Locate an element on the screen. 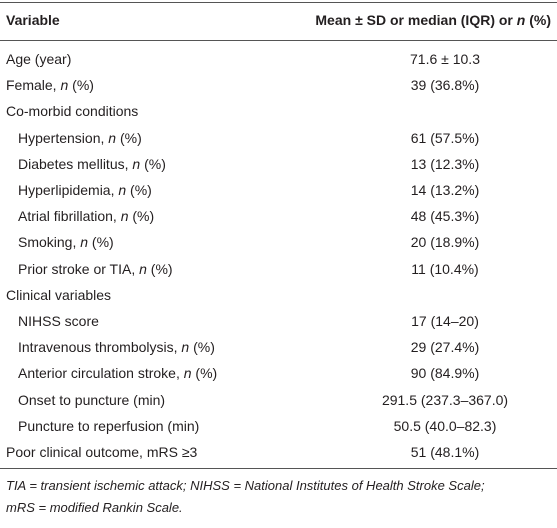 The width and height of the screenshot is (557, 528). text-part: Atrial fibrillation, is located at coordinates (69, 216).